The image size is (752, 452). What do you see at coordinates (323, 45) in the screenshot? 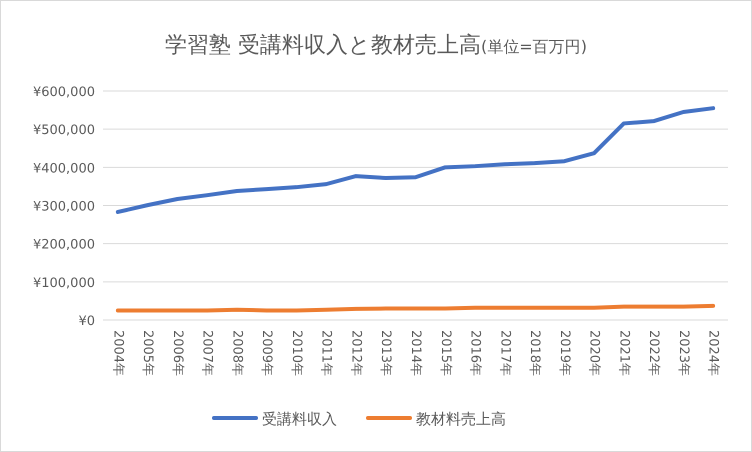
I see `chart-title: 学習塾 受講料収入と教材売上高` at bounding box center [323, 45].